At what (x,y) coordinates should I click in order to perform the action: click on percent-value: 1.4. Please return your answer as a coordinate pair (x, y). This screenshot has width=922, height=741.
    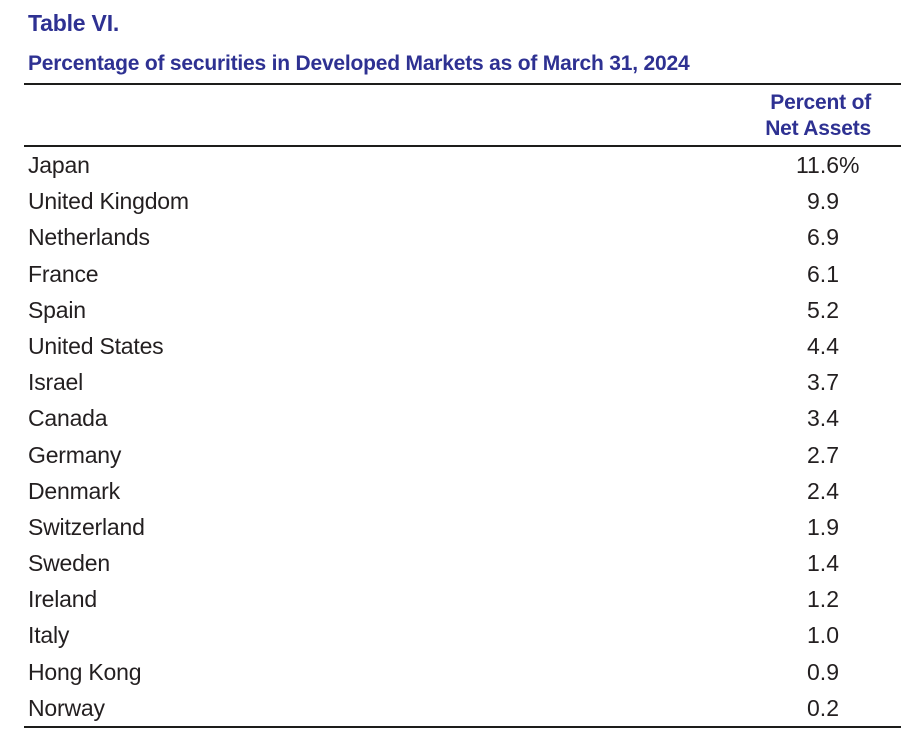
    Looking at the image, I should click on (823, 563).